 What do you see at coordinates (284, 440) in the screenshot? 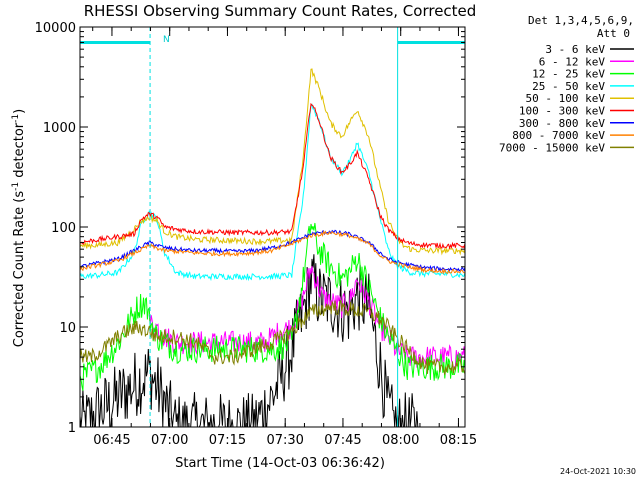
I see `x-tick-label: 07:30` at bounding box center [284, 440].